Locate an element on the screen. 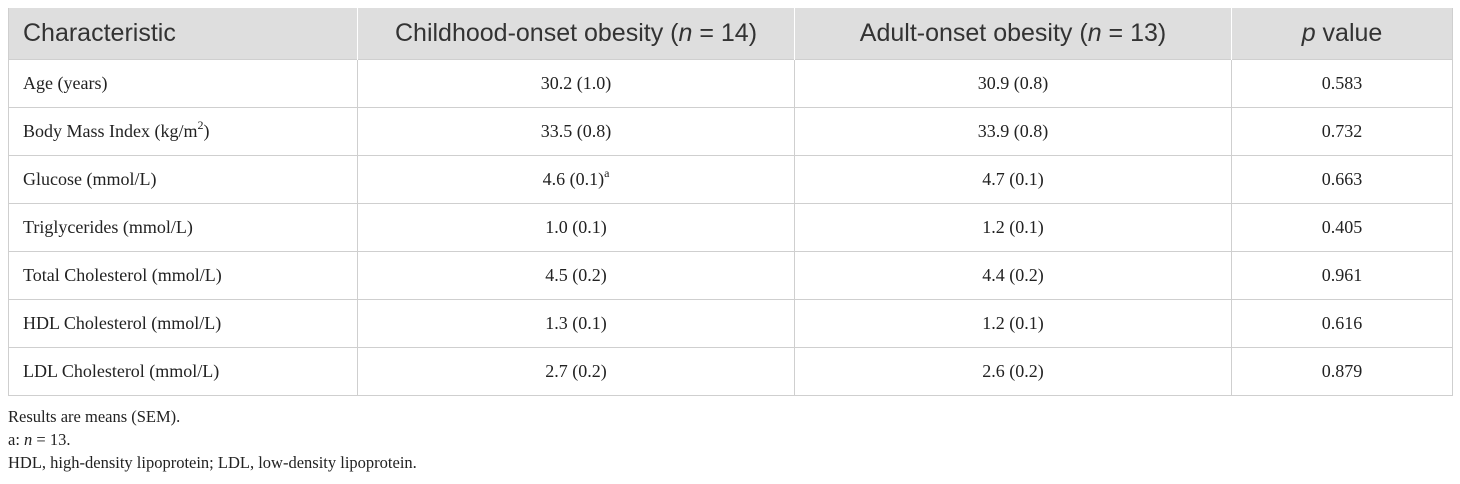 This screenshot has width=1460, height=484. cell-adult: 30.9 (0.8) is located at coordinates (1013, 83).